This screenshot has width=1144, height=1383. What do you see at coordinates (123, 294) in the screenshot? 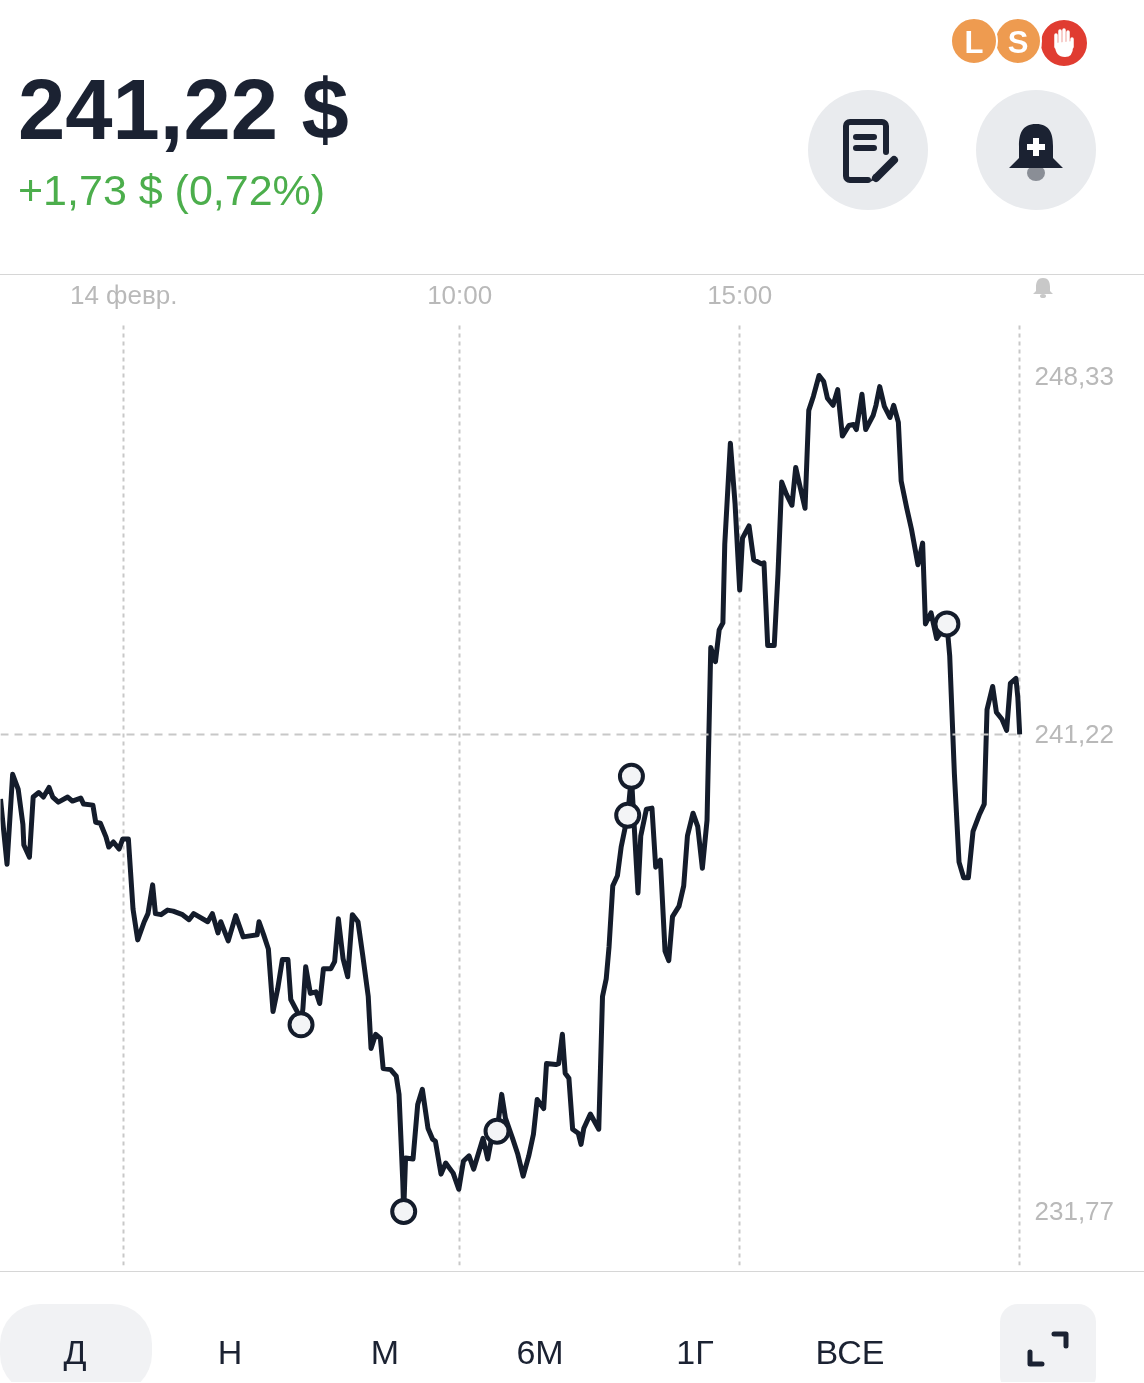
I see `x-tick-label: 14 февр.` at bounding box center [123, 294].